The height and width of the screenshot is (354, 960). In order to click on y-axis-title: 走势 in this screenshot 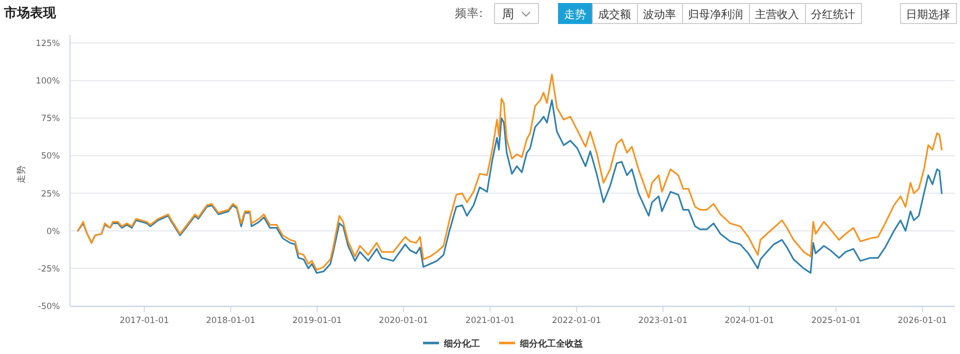, I will do `click(21, 175)`.